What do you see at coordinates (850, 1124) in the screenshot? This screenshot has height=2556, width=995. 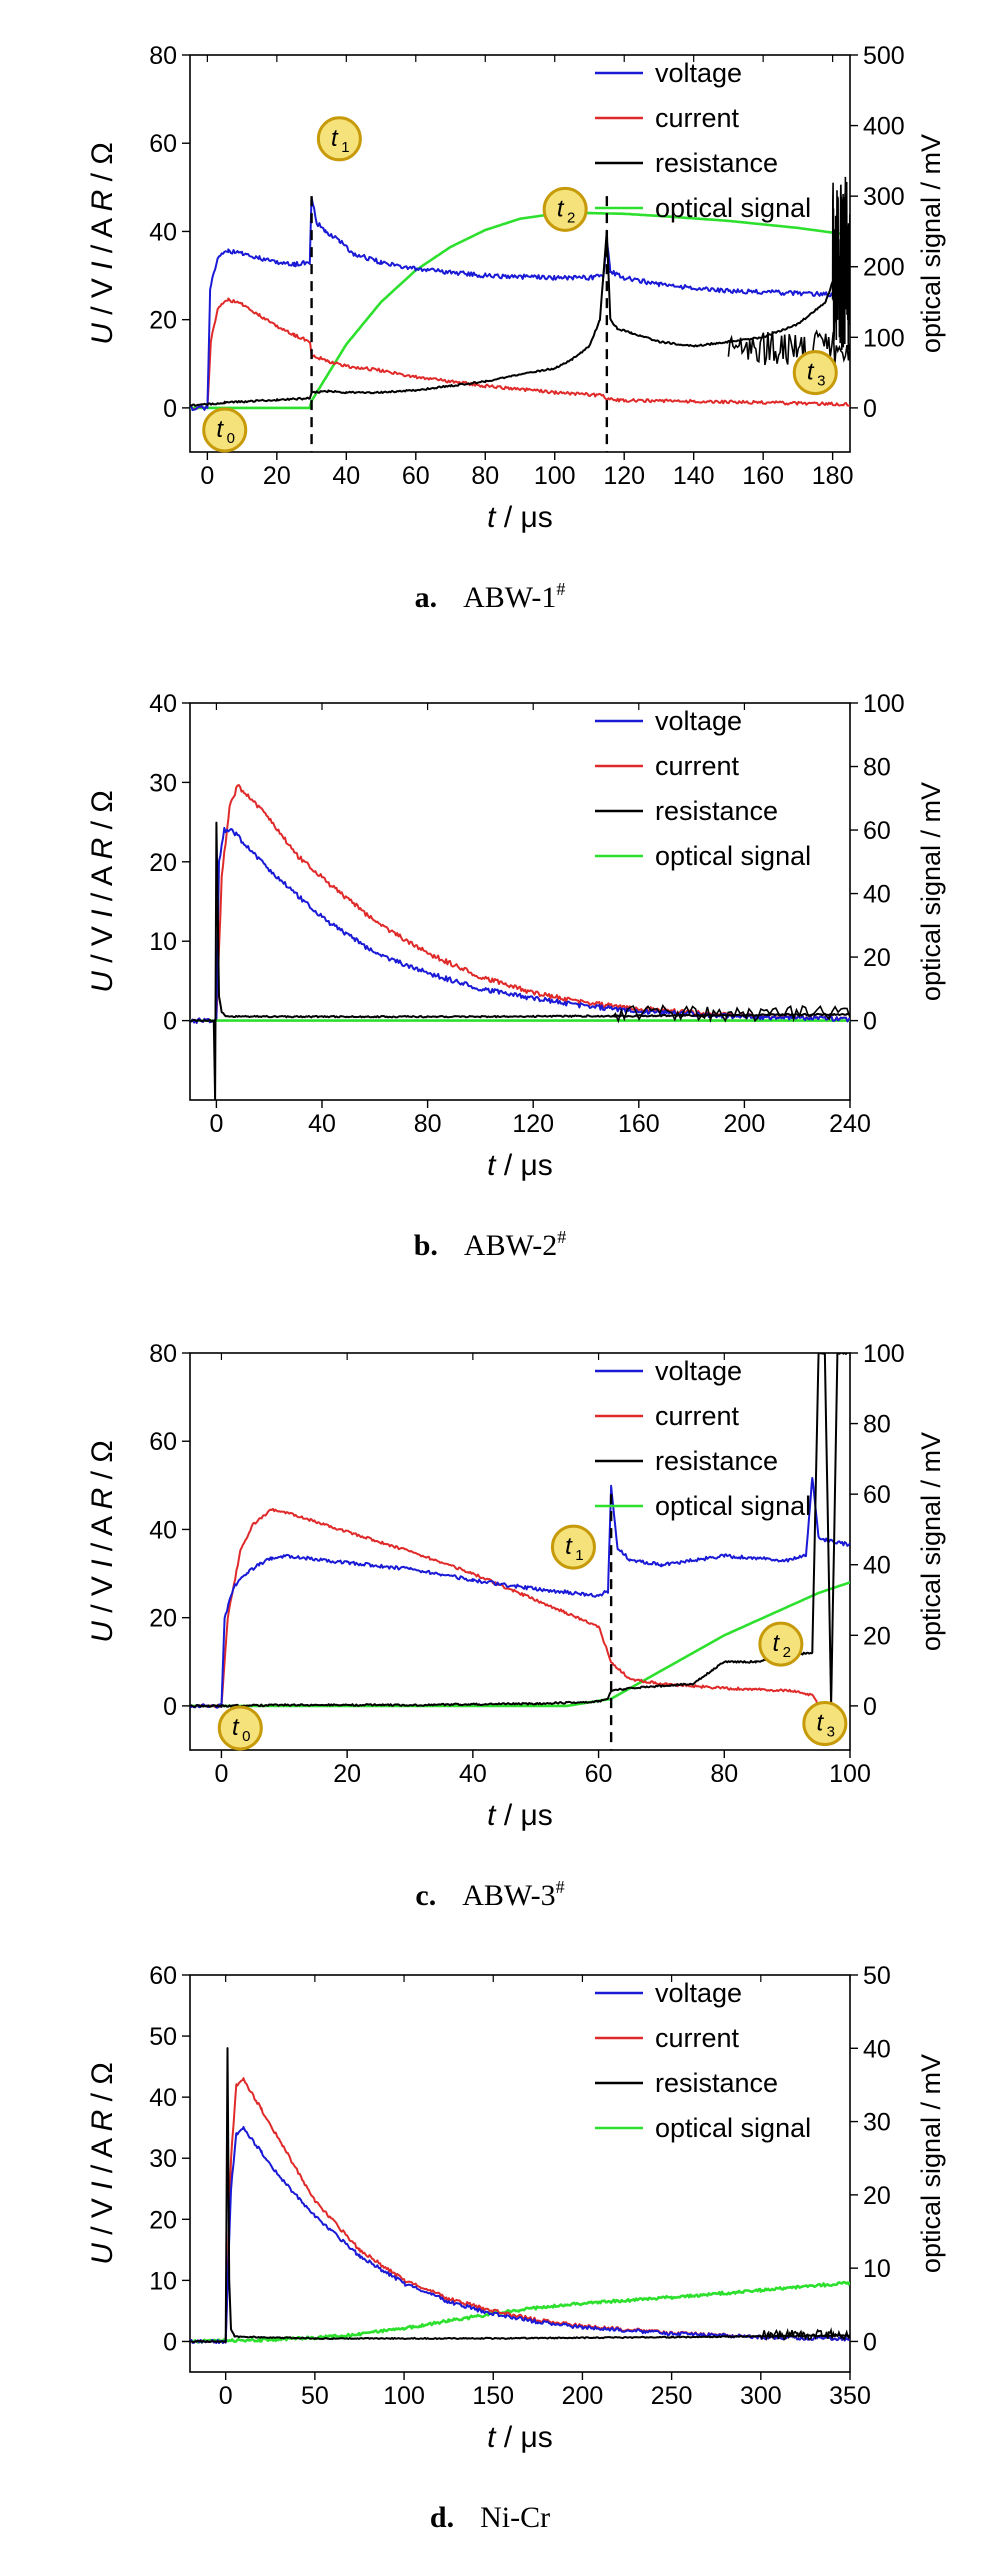 I see `x-tick-label: 240` at bounding box center [850, 1124].